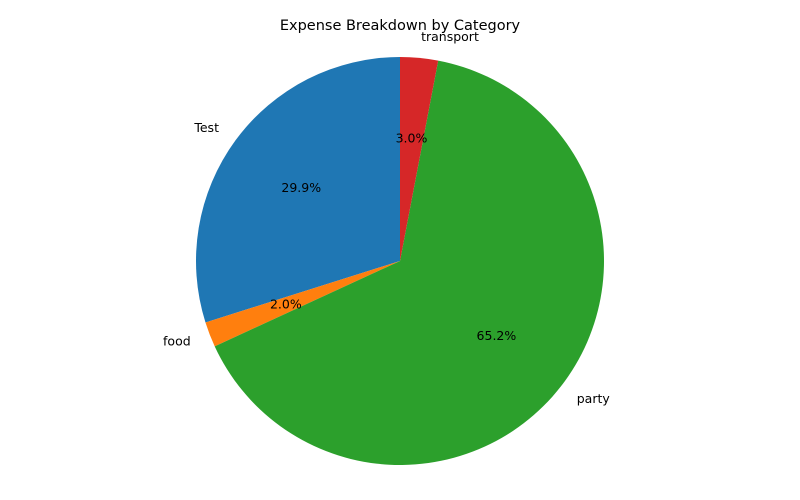 Image resolution: width=800 pixels, height=500 pixels. I want to click on slice-percent-food: 2.0%, so click(286, 304).